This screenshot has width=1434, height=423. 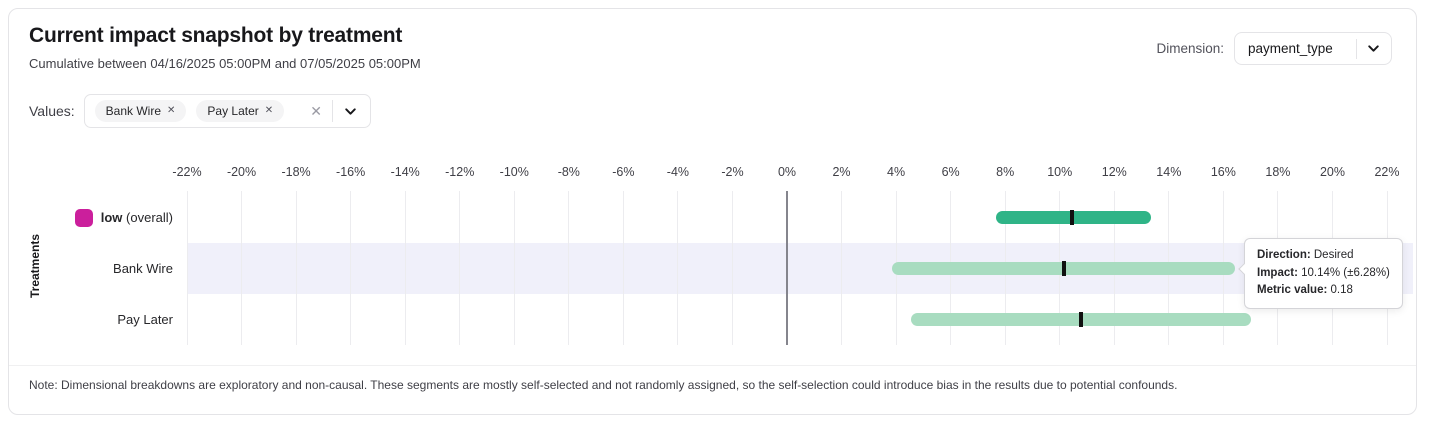 I want to click on x-axis-tick-label: 0%, so click(x=787, y=172).